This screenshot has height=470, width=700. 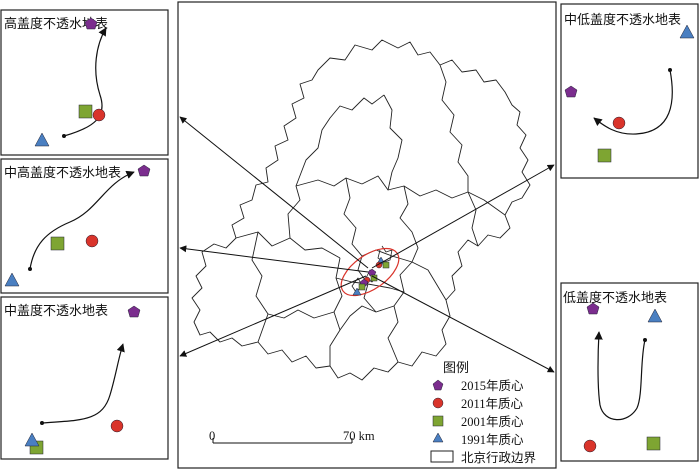 What do you see at coordinates (438, 403) in the screenshot?
I see `legend-2011-icon` at bounding box center [438, 403].